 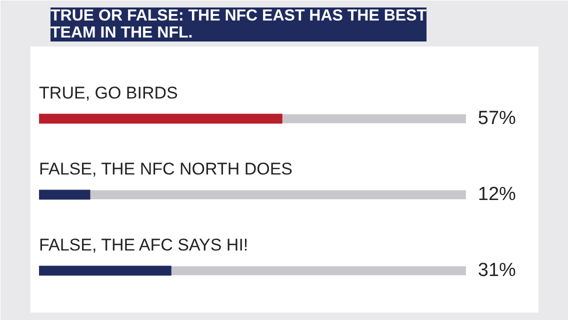 What do you see at coordinates (108, 93) in the screenshot?
I see `y-tick-label: TRUE, GO BIRDS` at bounding box center [108, 93].